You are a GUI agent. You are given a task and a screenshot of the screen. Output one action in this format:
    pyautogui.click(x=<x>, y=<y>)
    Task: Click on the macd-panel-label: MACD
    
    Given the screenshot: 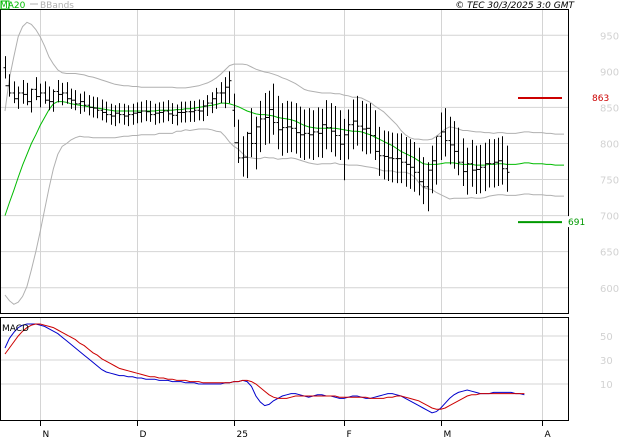 What is the action you would take?
    pyautogui.click(x=15, y=329)
    